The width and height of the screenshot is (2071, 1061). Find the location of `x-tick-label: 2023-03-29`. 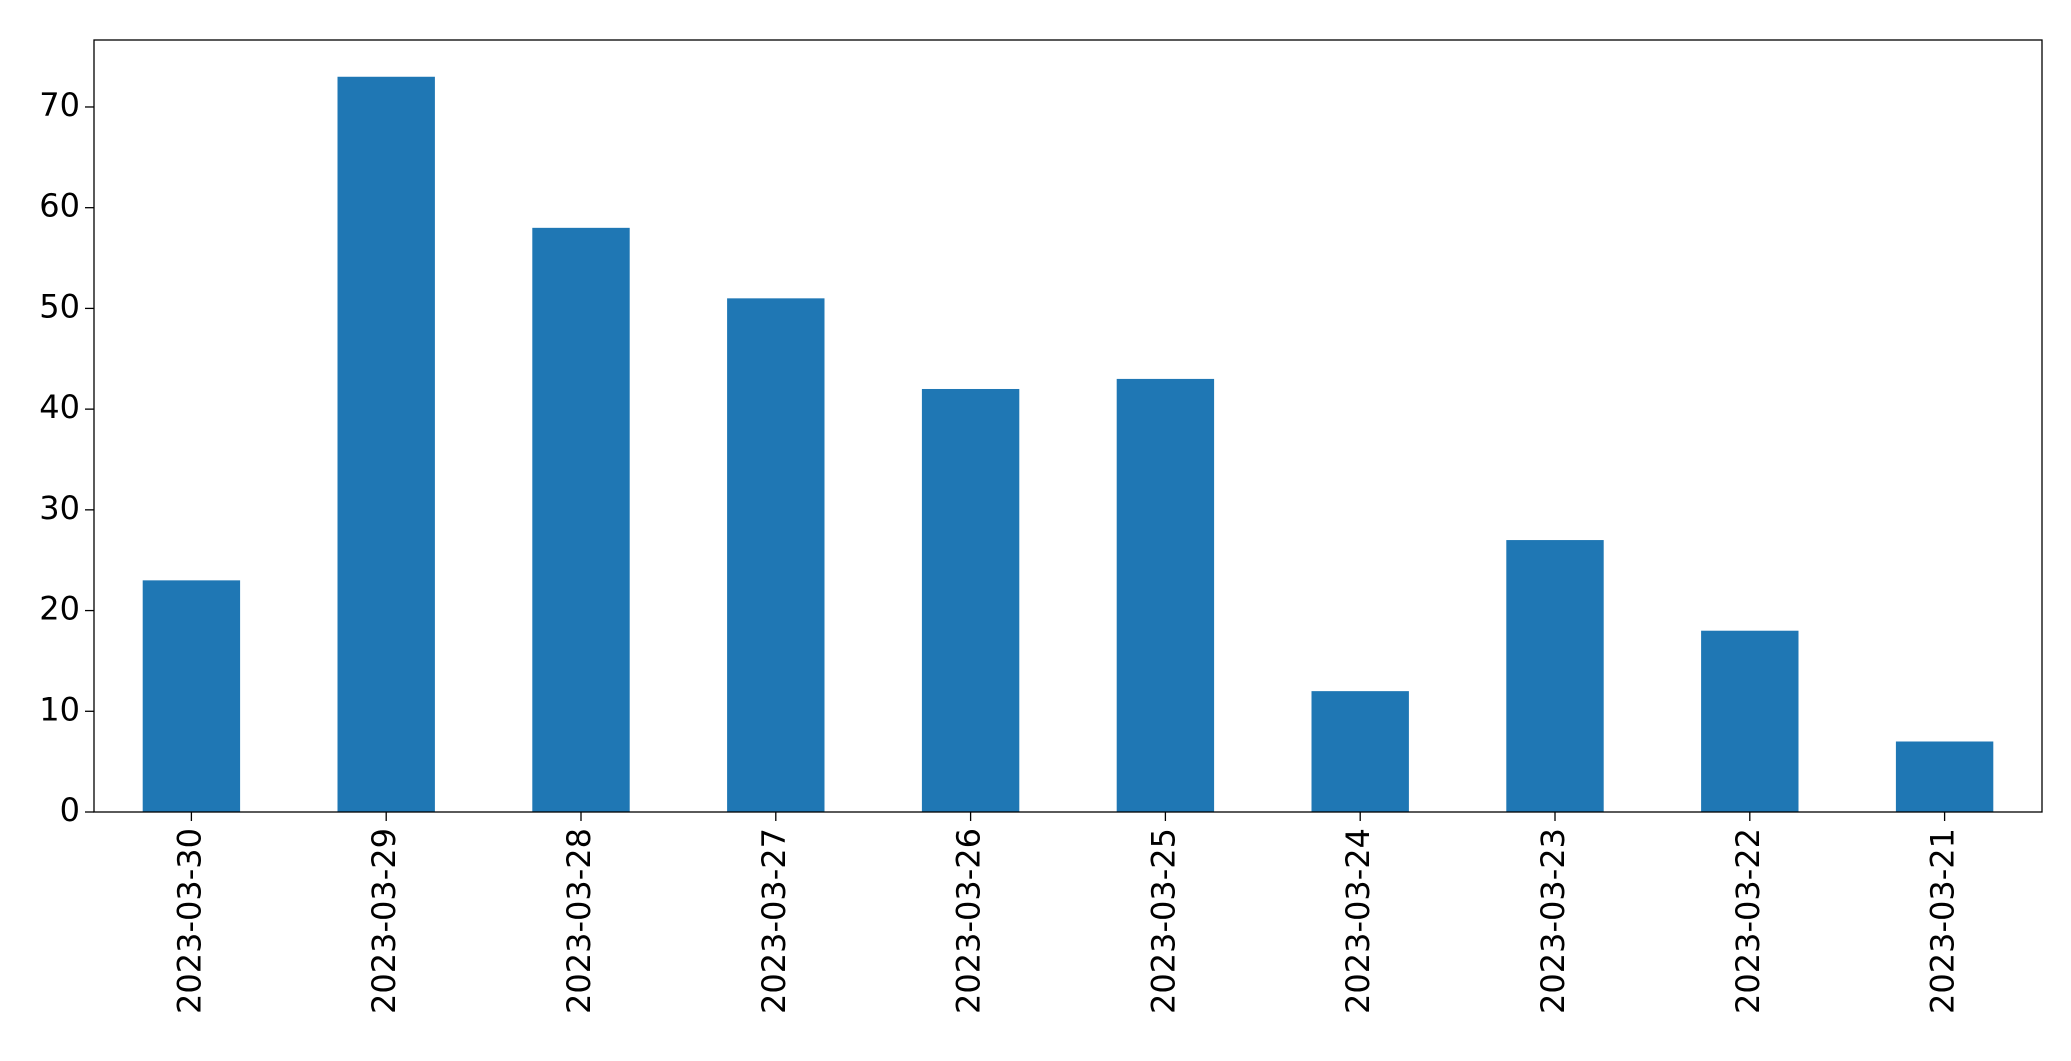

x-tick-label: 2023-03-29 is located at coordinates (384, 921).